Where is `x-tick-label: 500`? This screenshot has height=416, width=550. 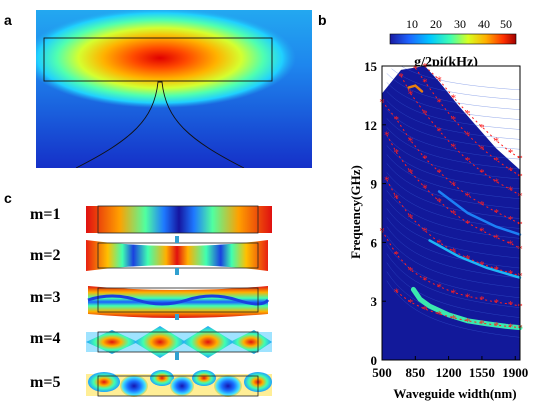 x-tick-label: 500 is located at coordinates (382, 372).